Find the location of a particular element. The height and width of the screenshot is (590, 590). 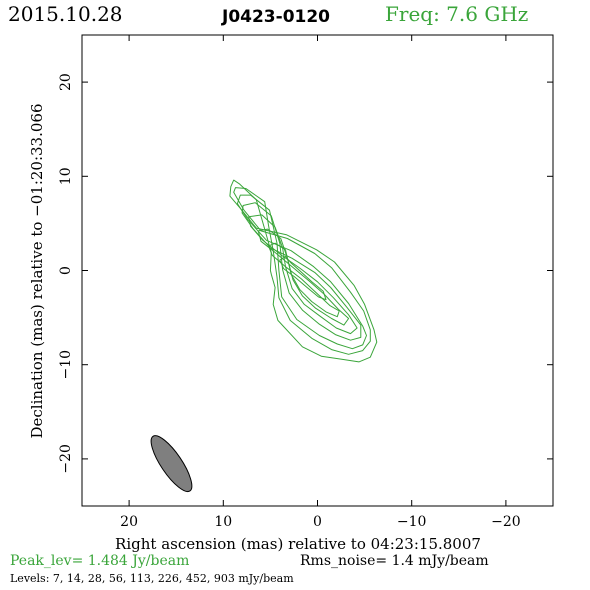

rms-noise: Rms_noise= 1.4 mJy/beam is located at coordinates (394, 561).